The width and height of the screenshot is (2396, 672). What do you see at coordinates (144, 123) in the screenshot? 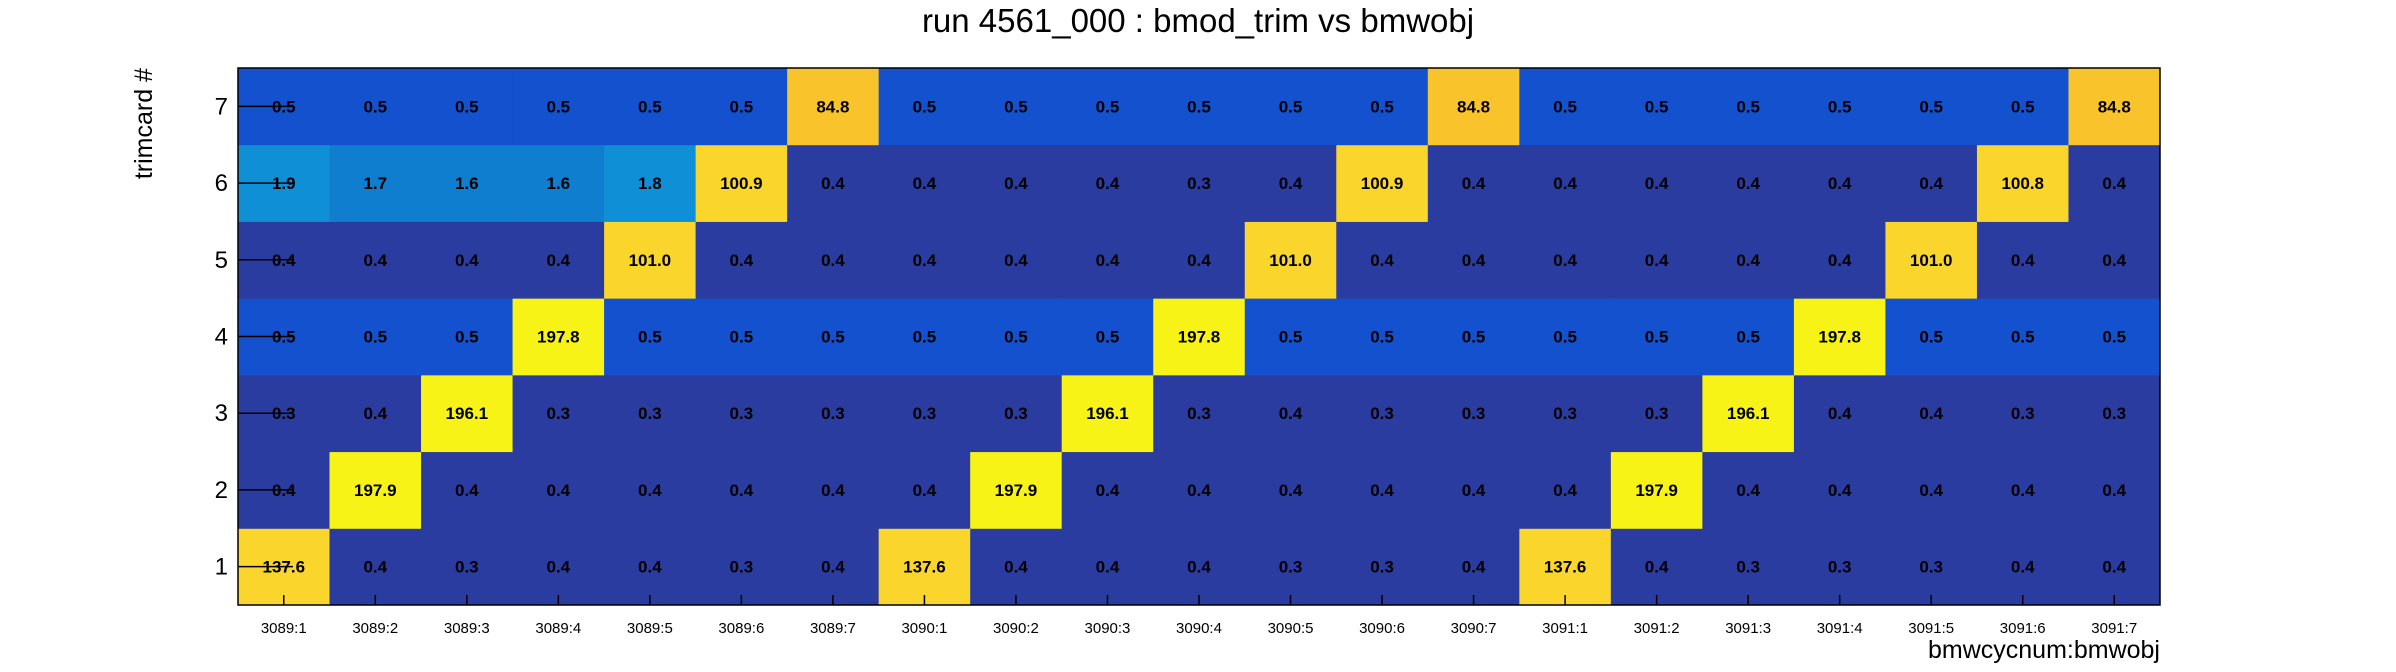
I see `y-axis-label: trimcard #` at bounding box center [144, 123].